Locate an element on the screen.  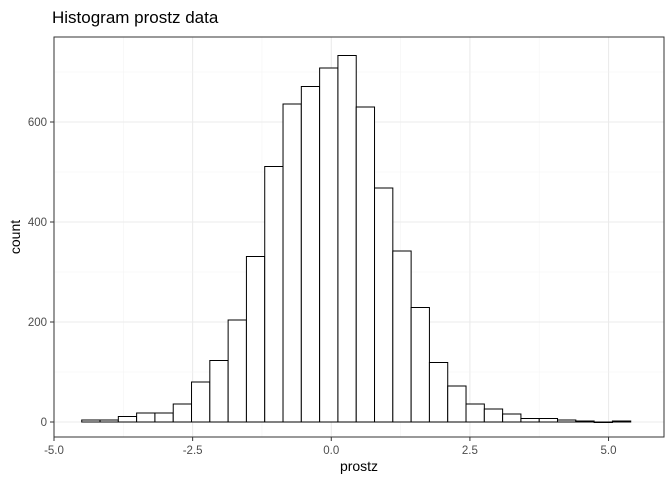
x-tick-label: 0.0 is located at coordinates (331, 451).